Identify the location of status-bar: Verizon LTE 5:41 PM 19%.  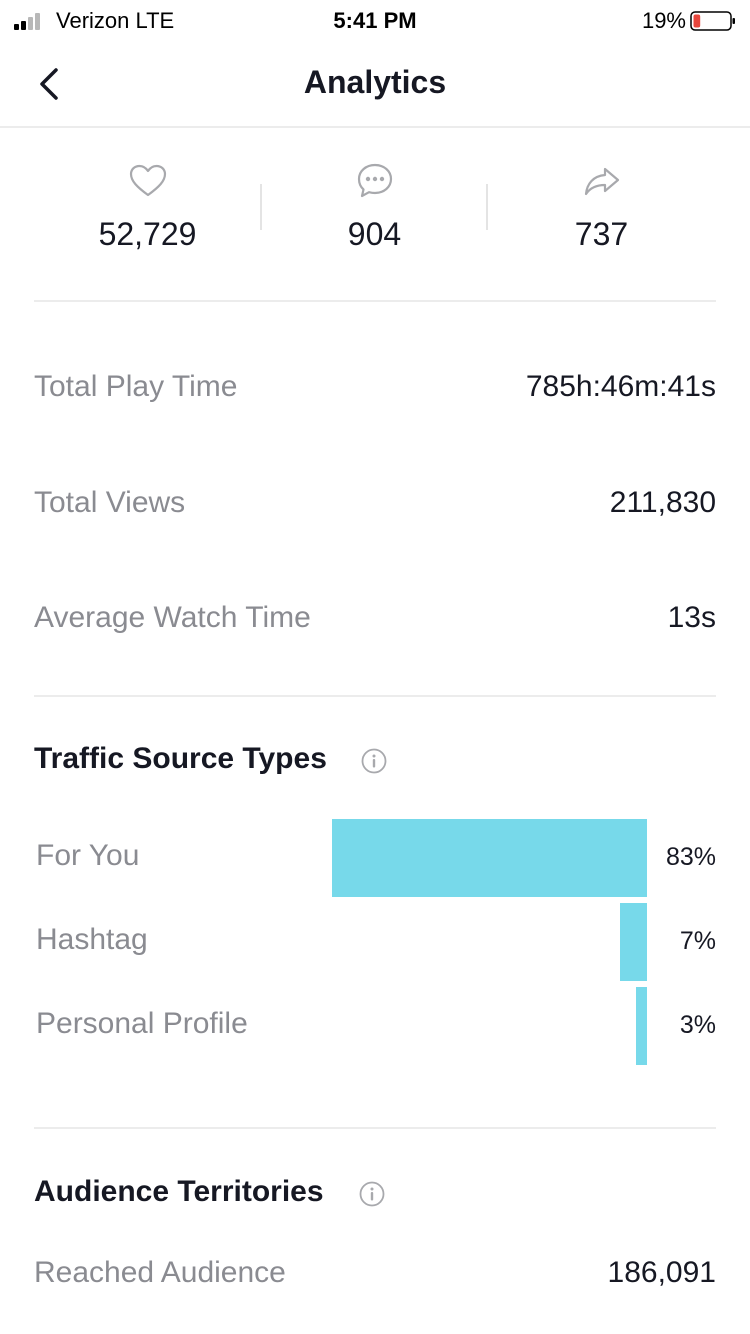
(375, 20).